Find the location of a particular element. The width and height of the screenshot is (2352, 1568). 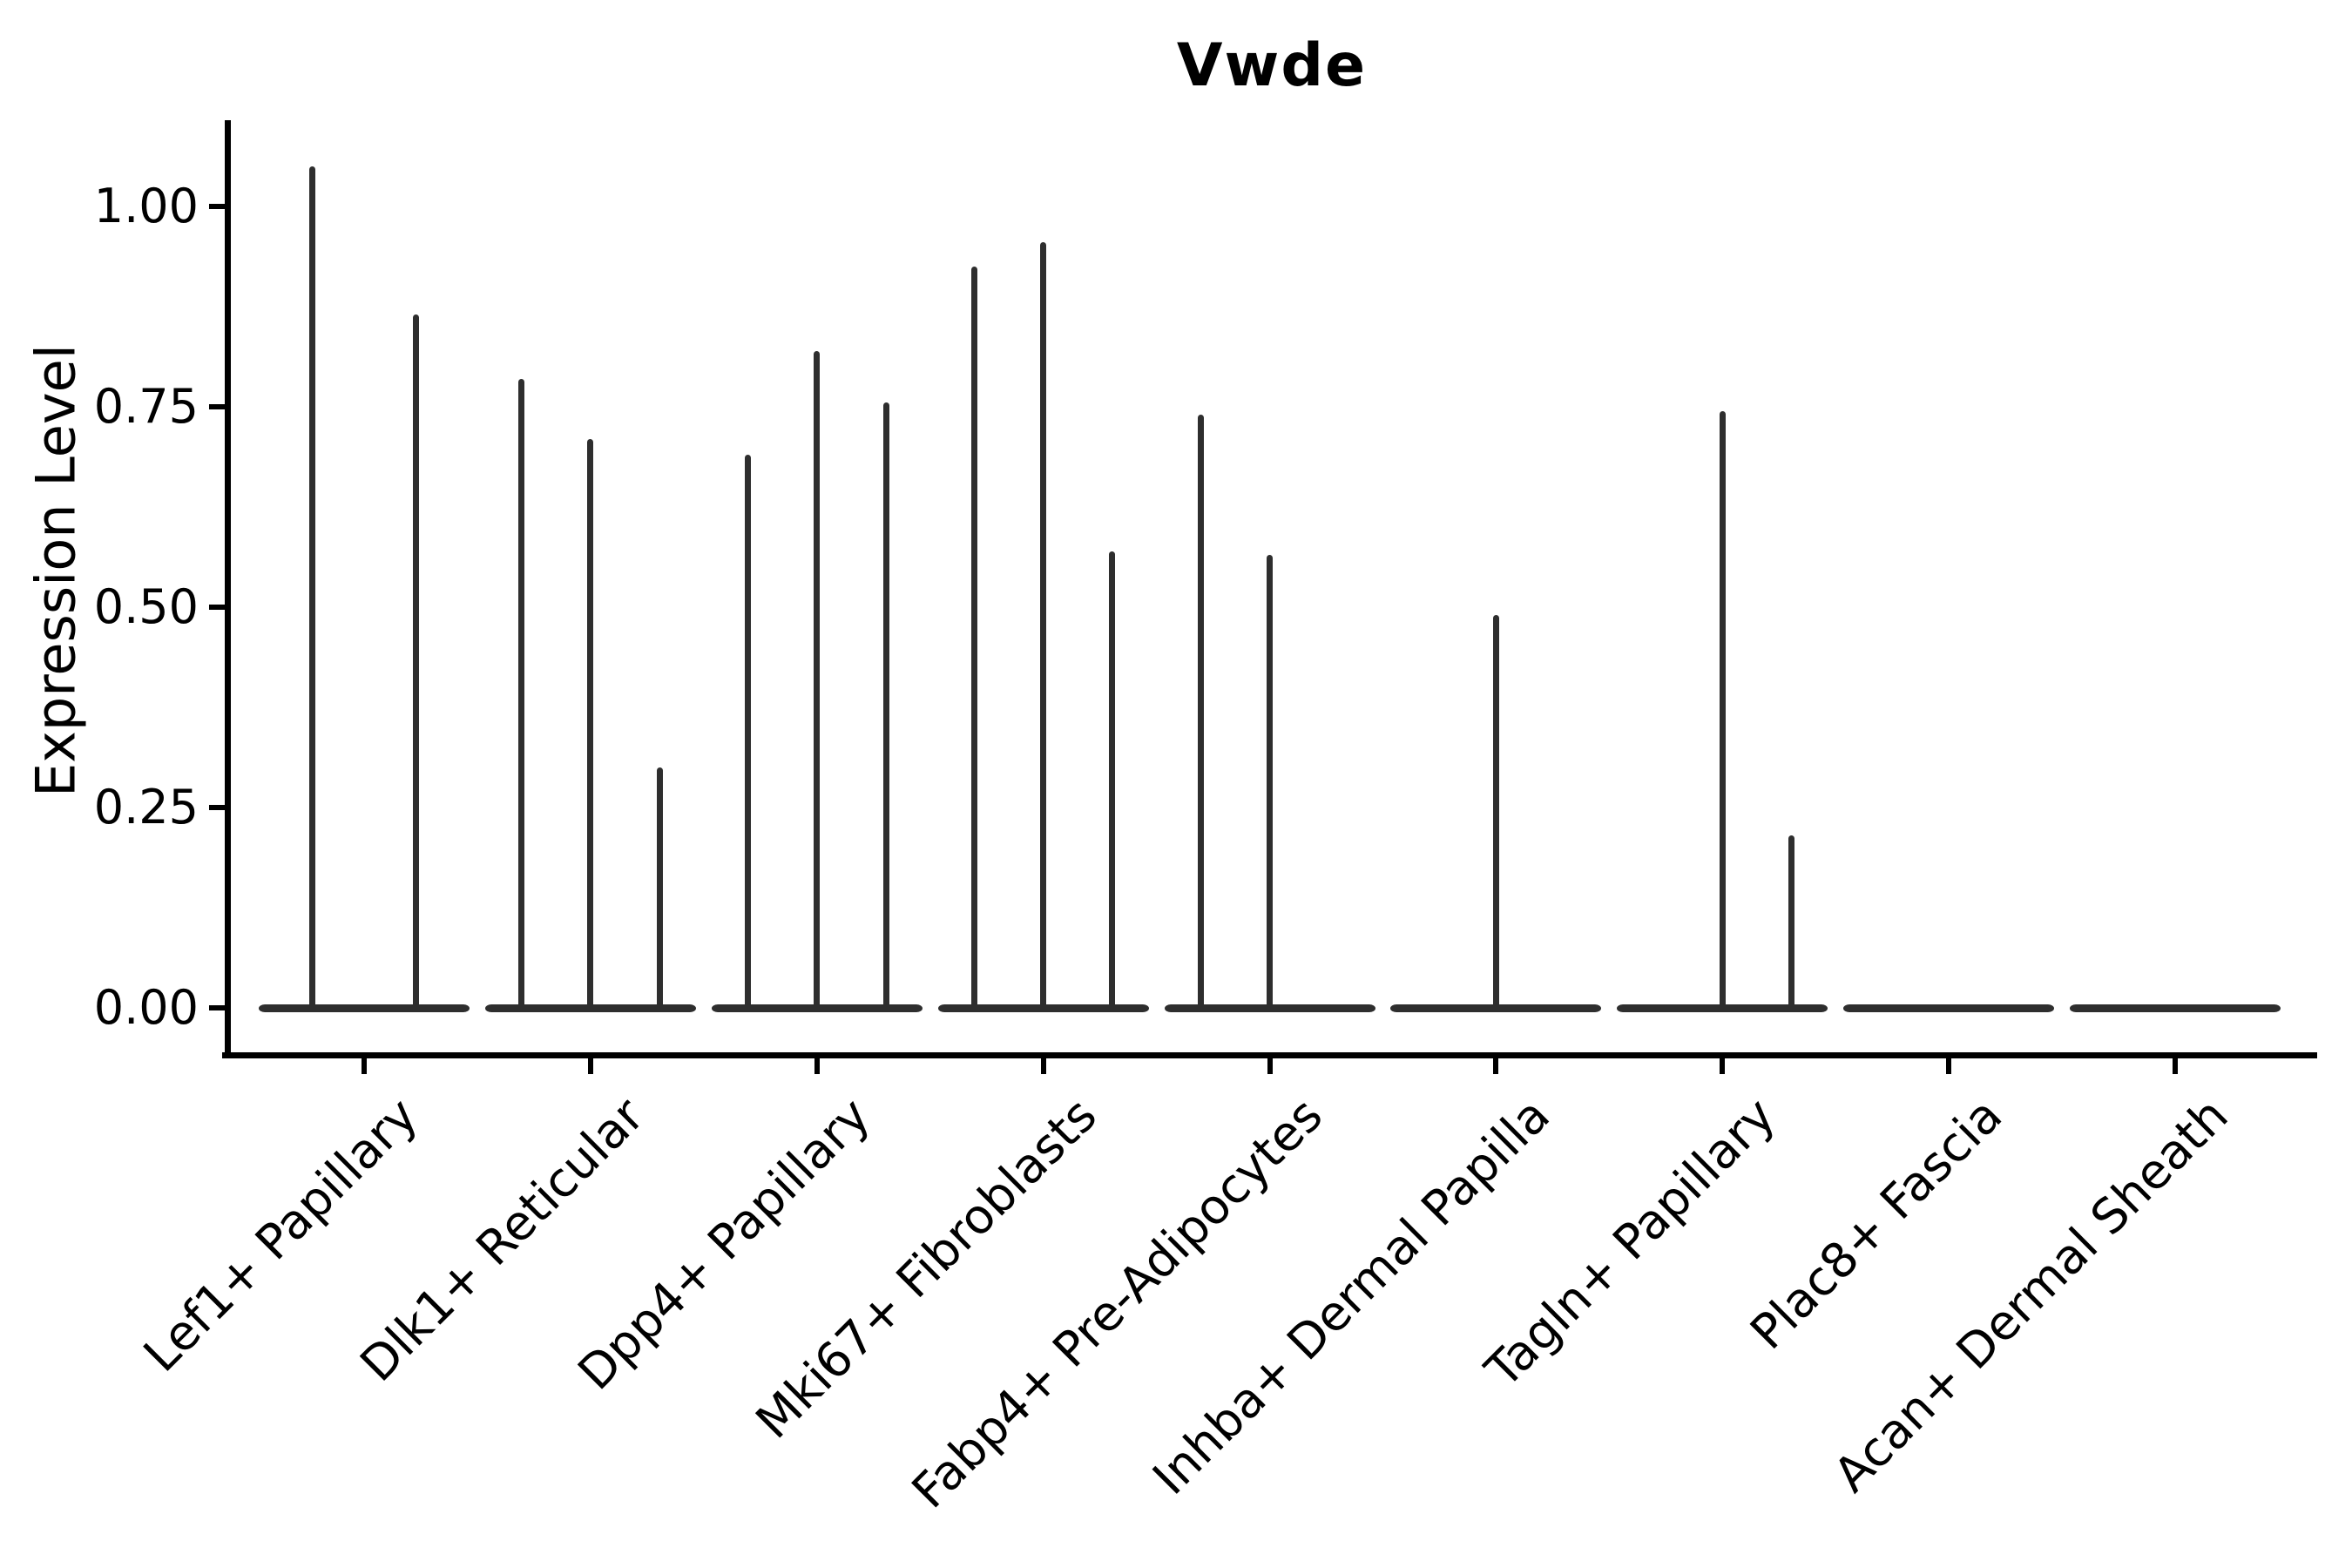

y-tick-label: 1.00 is located at coordinates (146, 206).